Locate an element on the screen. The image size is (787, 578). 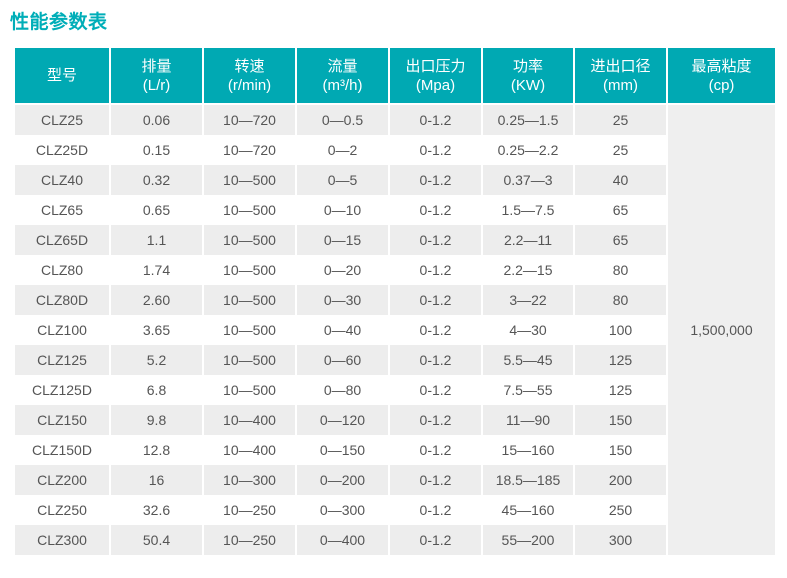
power-cell: 11—90 is located at coordinates (527, 420).